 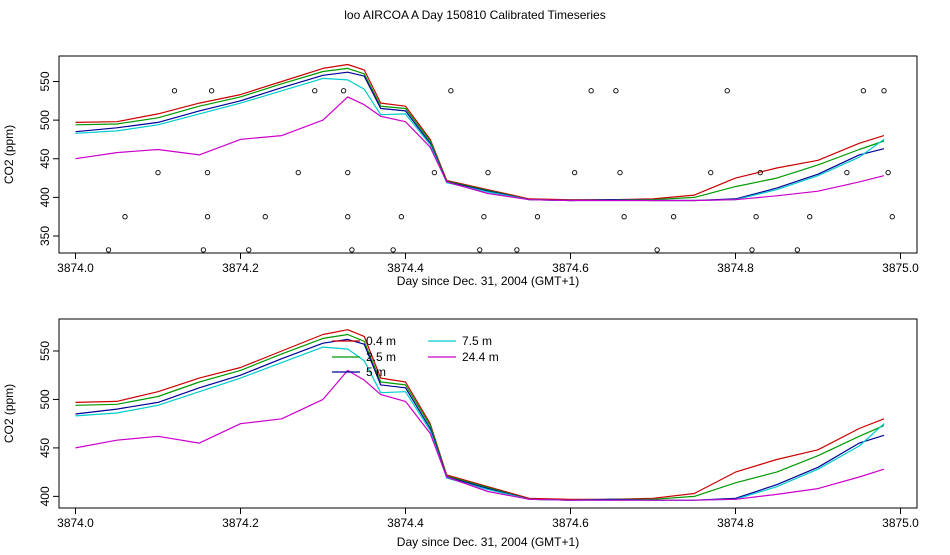 I want to click on y-tick-label: 350, so click(x=45, y=236).